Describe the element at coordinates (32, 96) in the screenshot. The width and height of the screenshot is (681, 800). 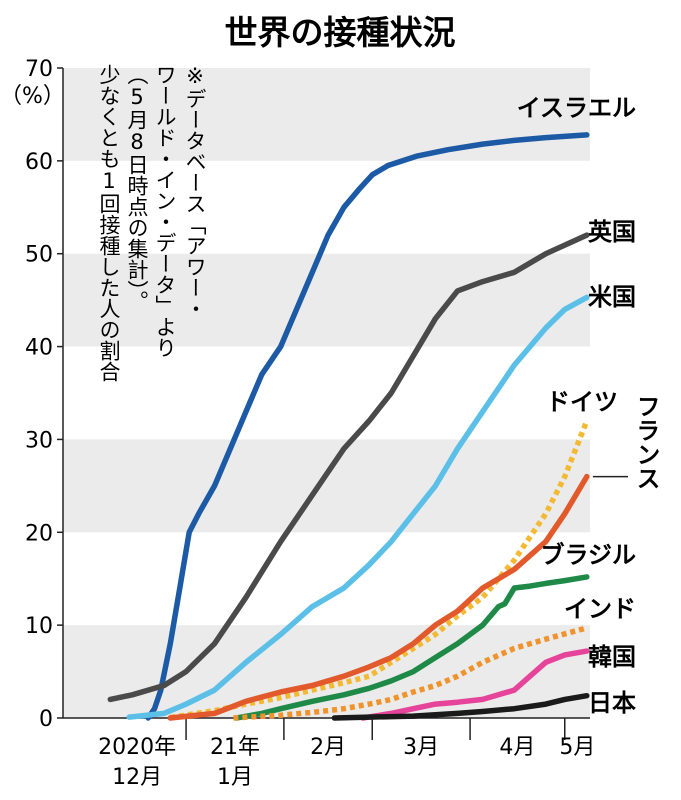
I see `y-axis-unit: （%）` at that location.